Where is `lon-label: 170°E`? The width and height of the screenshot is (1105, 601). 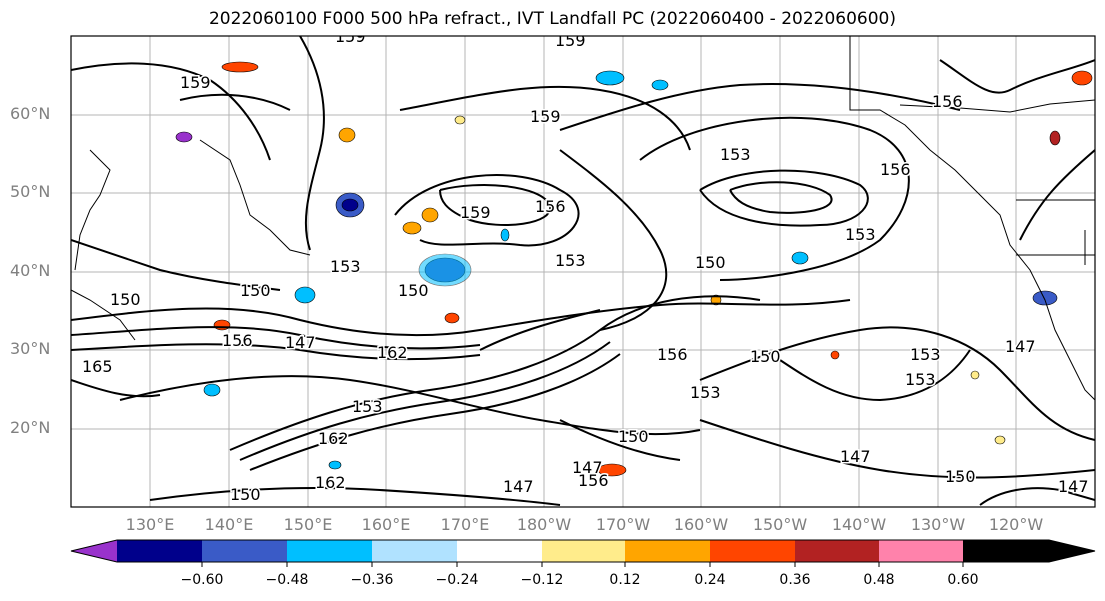
lon-label: 170°E is located at coordinates (465, 524).